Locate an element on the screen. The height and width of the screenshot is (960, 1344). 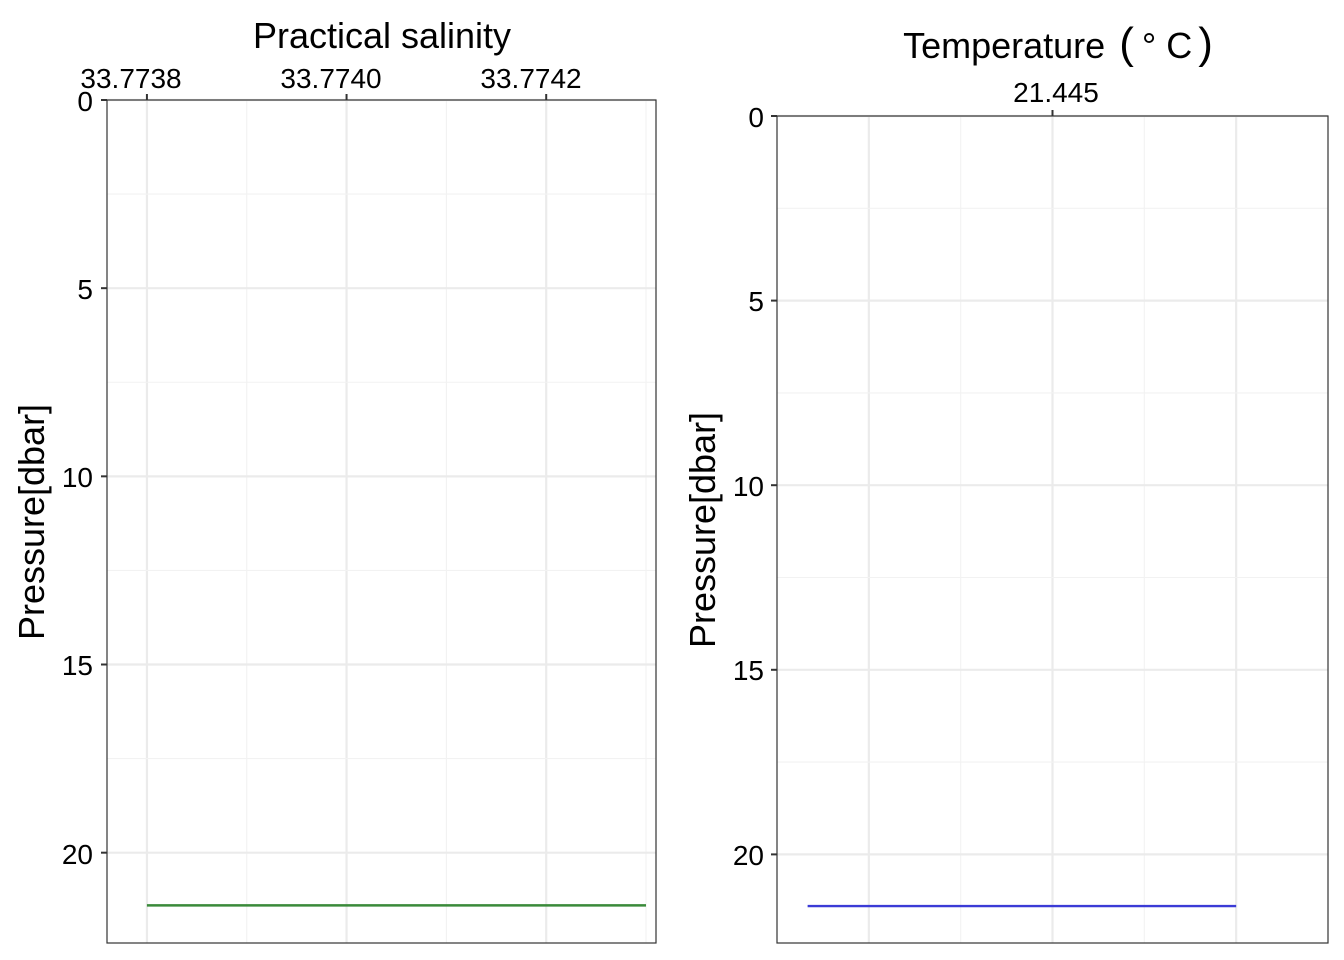
temperature-y-axis-label: Pressure[dbar] is located at coordinates (702, 530).